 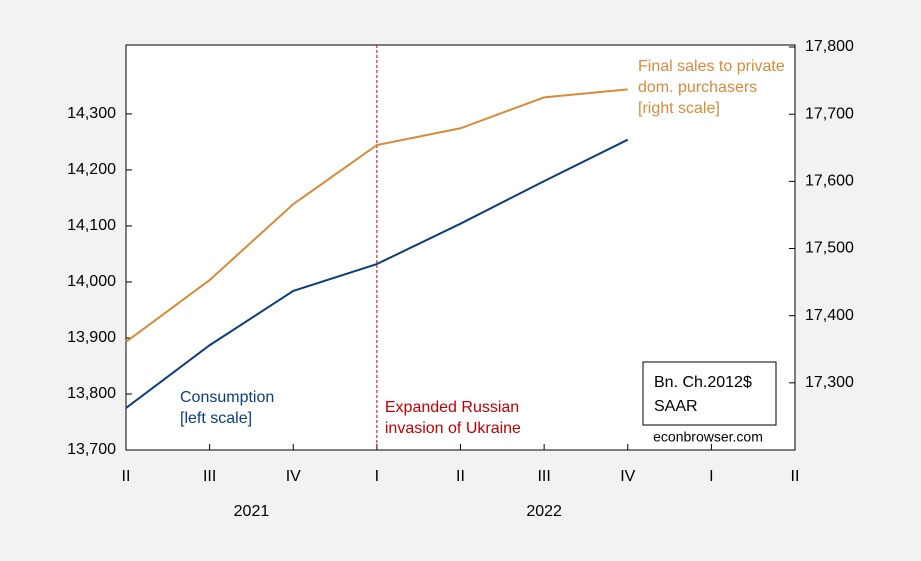 I want to click on y2-tick-label: 17,500, so click(x=829, y=248).